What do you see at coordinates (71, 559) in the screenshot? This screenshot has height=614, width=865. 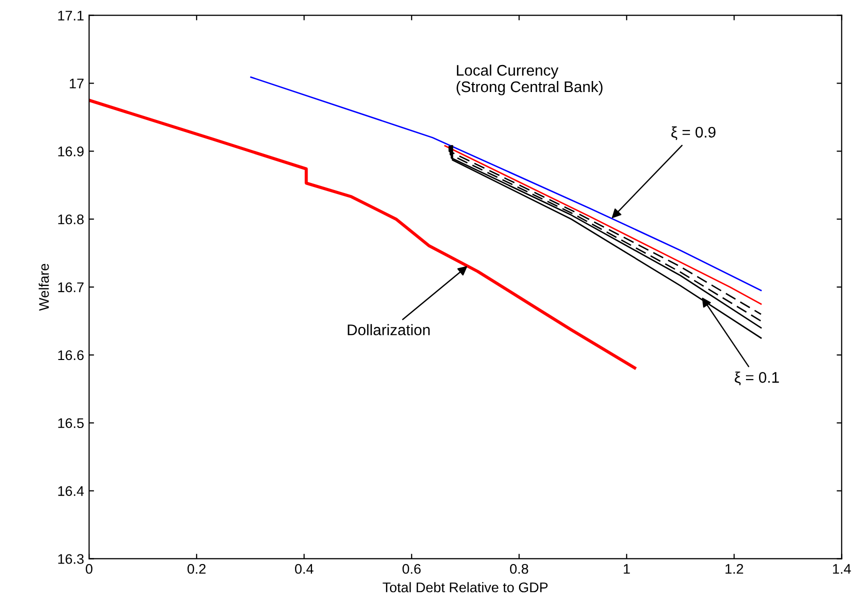 I see `y-tick-label: 16.3` at bounding box center [71, 559].